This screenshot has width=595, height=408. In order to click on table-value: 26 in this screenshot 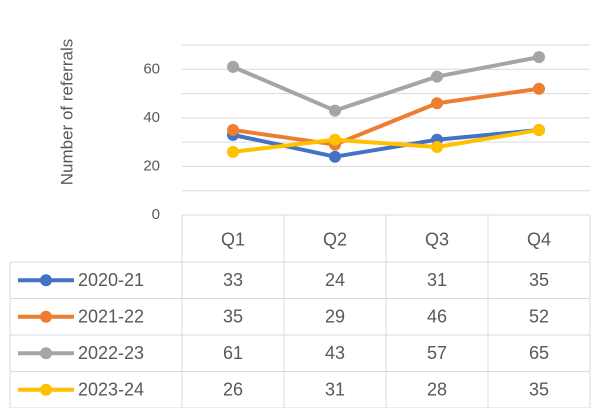, I will do `click(233, 390)`.